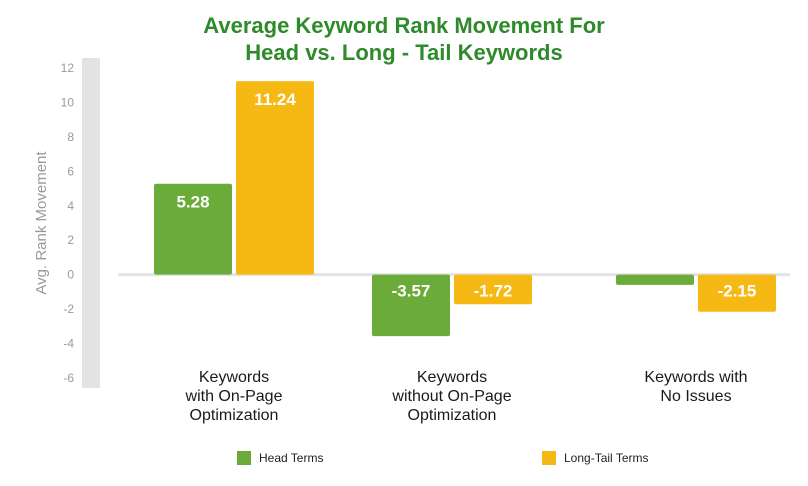 The height and width of the screenshot is (486, 808). What do you see at coordinates (70, 206) in the screenshot?
I see `y-tick-label: 4` at bounding box center [70, 206].